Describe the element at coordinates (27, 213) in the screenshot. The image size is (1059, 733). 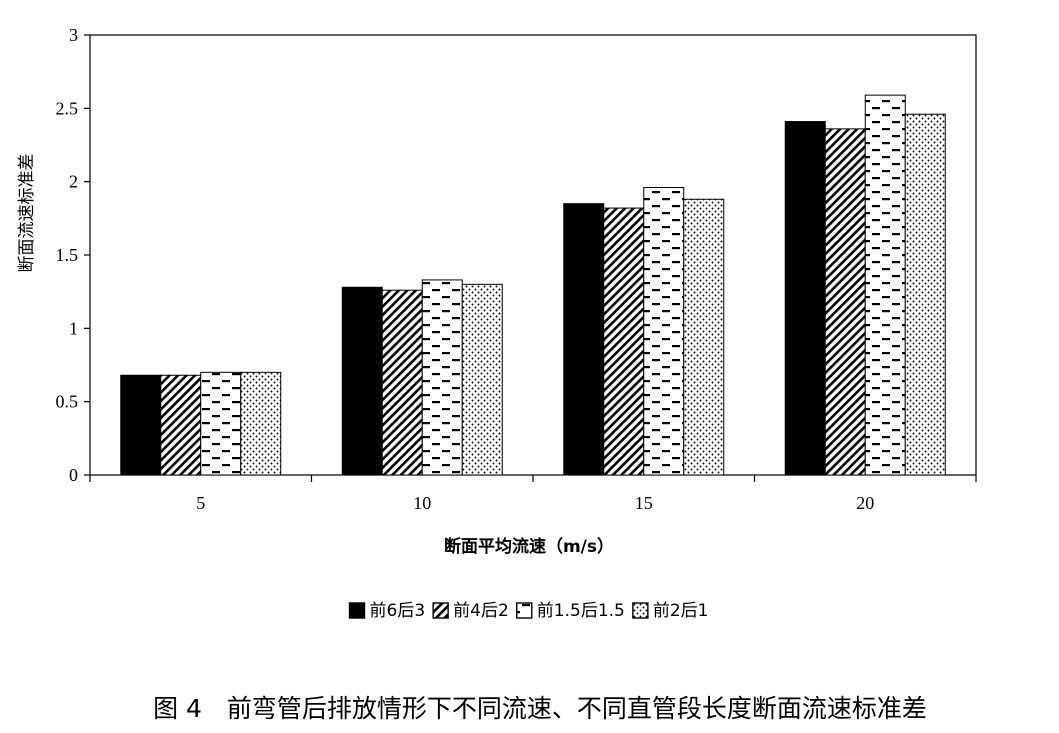
I see `y-axis-title: 断面流速标准差` at that location.